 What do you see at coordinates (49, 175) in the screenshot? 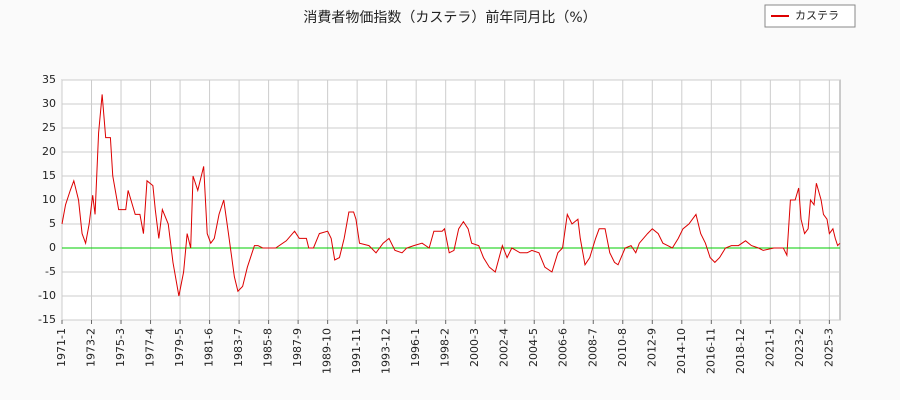
I see `y-tick-label: 15` at bounding box center [49, 175].